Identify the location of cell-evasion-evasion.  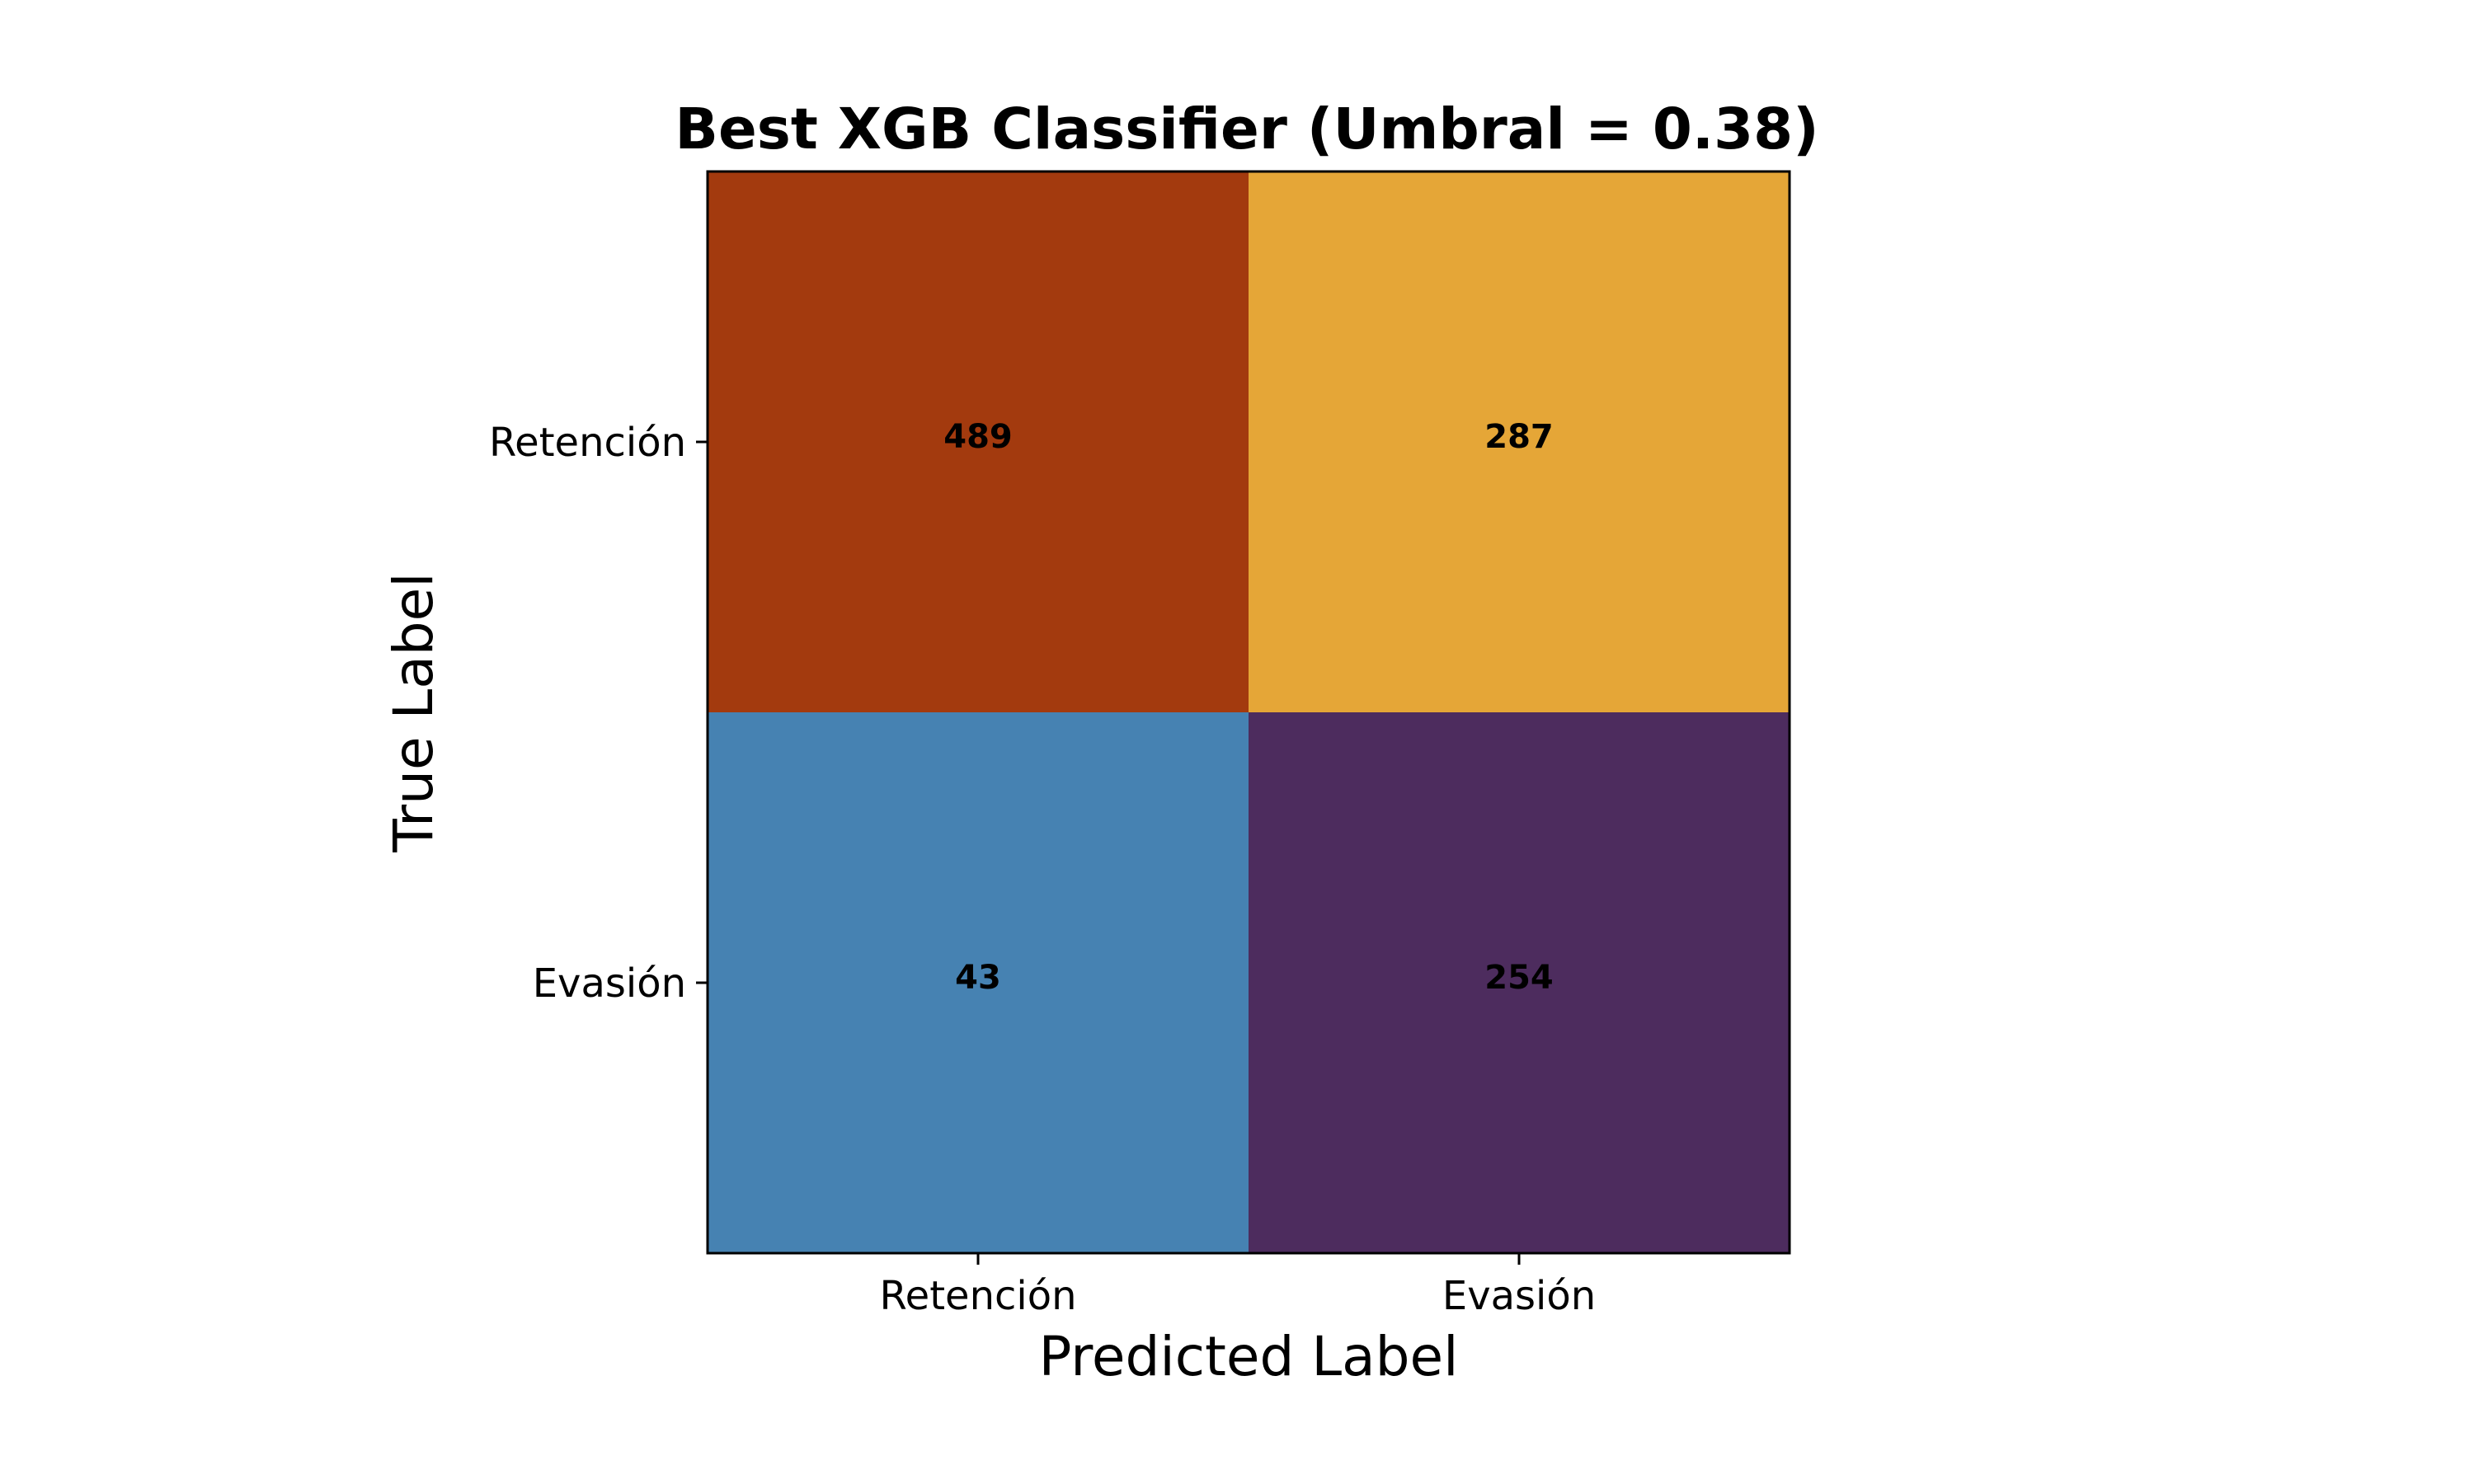
(1519, 983).